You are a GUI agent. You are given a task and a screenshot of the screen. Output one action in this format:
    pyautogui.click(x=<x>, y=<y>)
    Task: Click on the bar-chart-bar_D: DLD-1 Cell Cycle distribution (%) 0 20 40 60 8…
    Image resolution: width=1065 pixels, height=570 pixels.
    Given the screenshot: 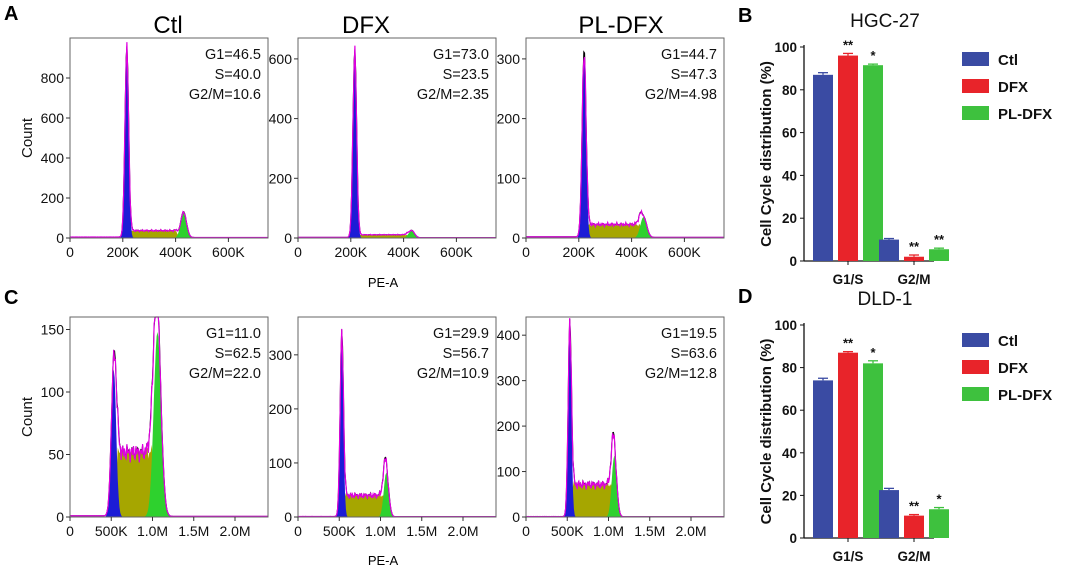 What is the action you would take?
    pyautogui.click(x=905, y=426)
    